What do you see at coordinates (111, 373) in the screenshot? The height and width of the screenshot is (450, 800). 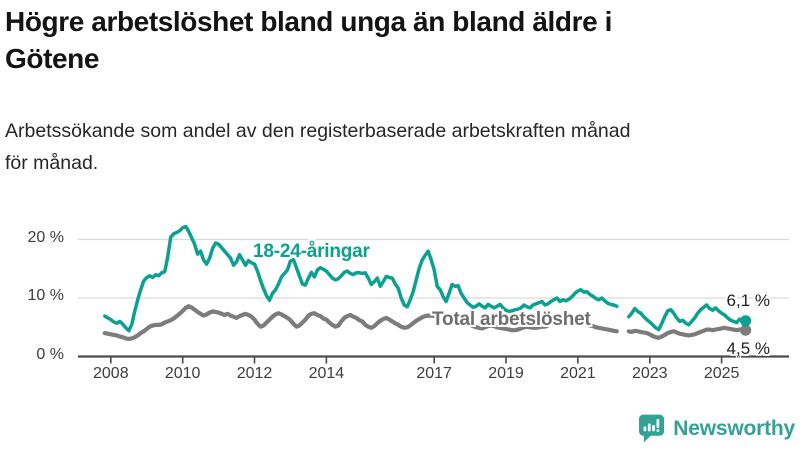 I see `x-axis-label: 2008` at bounding box center [111, 373].